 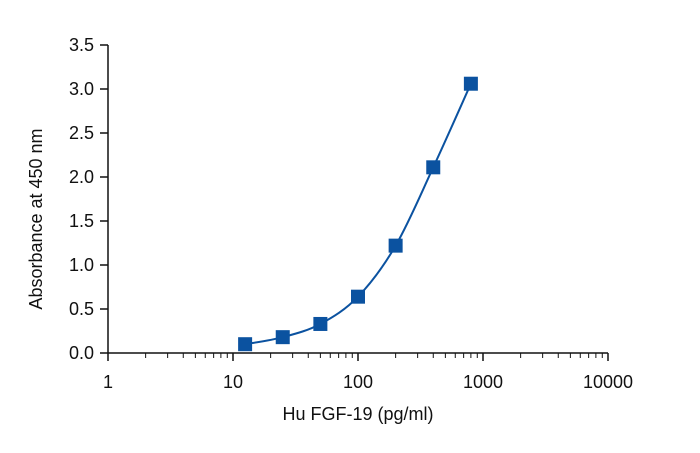 I want to click on x-tick-label: 1000, so click(x=483, y=382).